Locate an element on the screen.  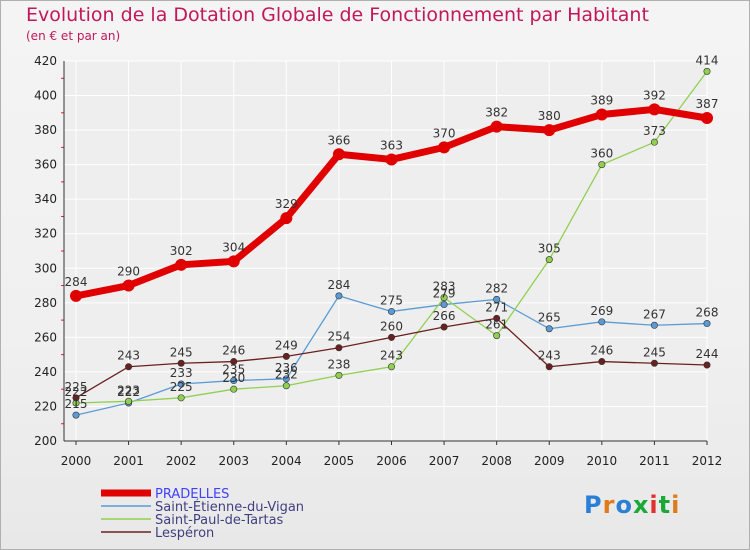
data-label: 243 is located at coordinates (391, 356).